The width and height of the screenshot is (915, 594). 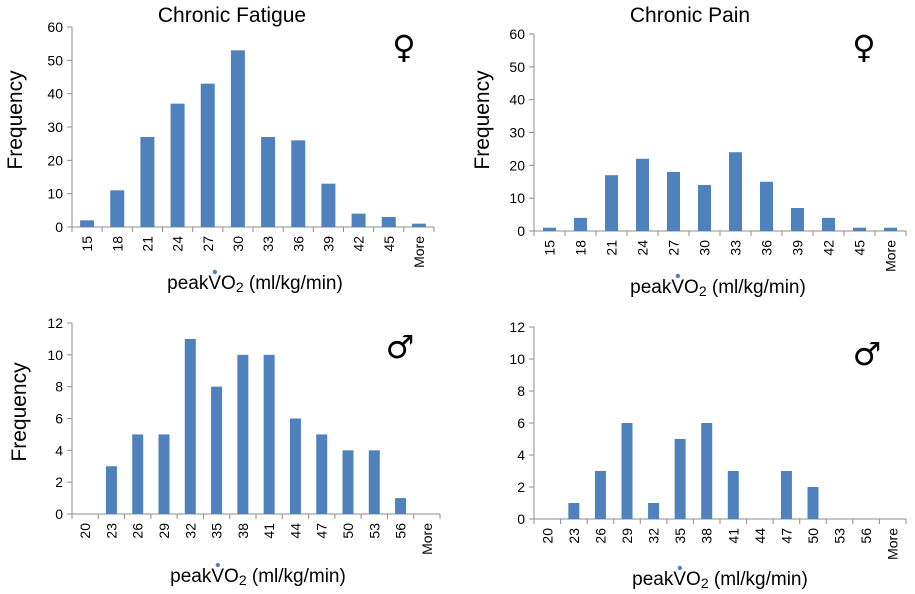 What do you see at coordinates (190, 531) in the screenshot?
I see `x-tick-label: 32` at bounding box center [190, 531].